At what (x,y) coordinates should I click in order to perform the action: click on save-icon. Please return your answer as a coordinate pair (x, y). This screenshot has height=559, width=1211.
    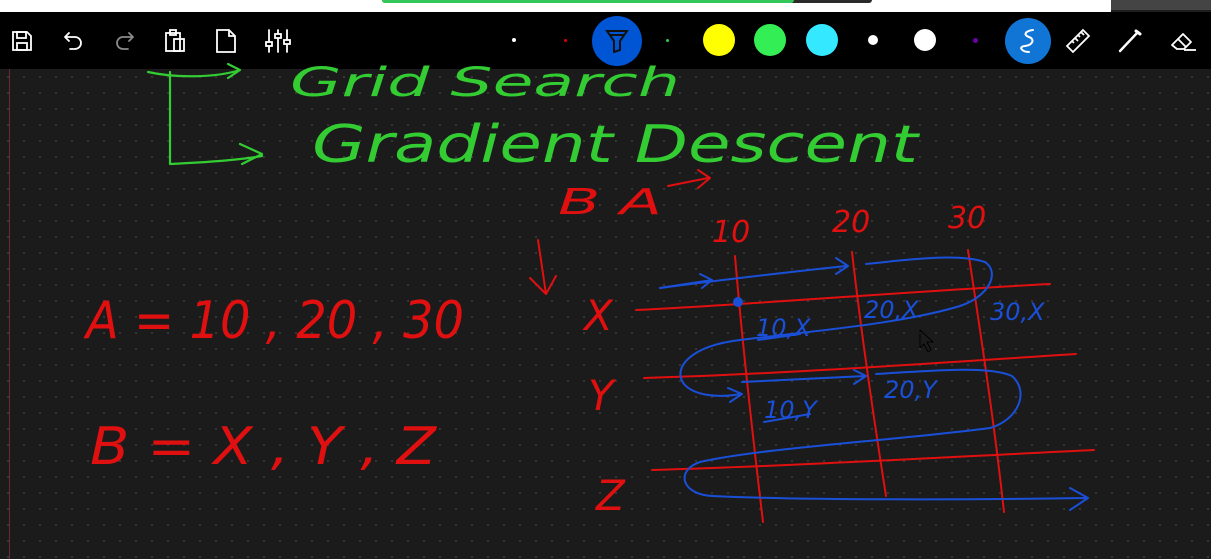
    Looking at the image, I should click on (22, 41).